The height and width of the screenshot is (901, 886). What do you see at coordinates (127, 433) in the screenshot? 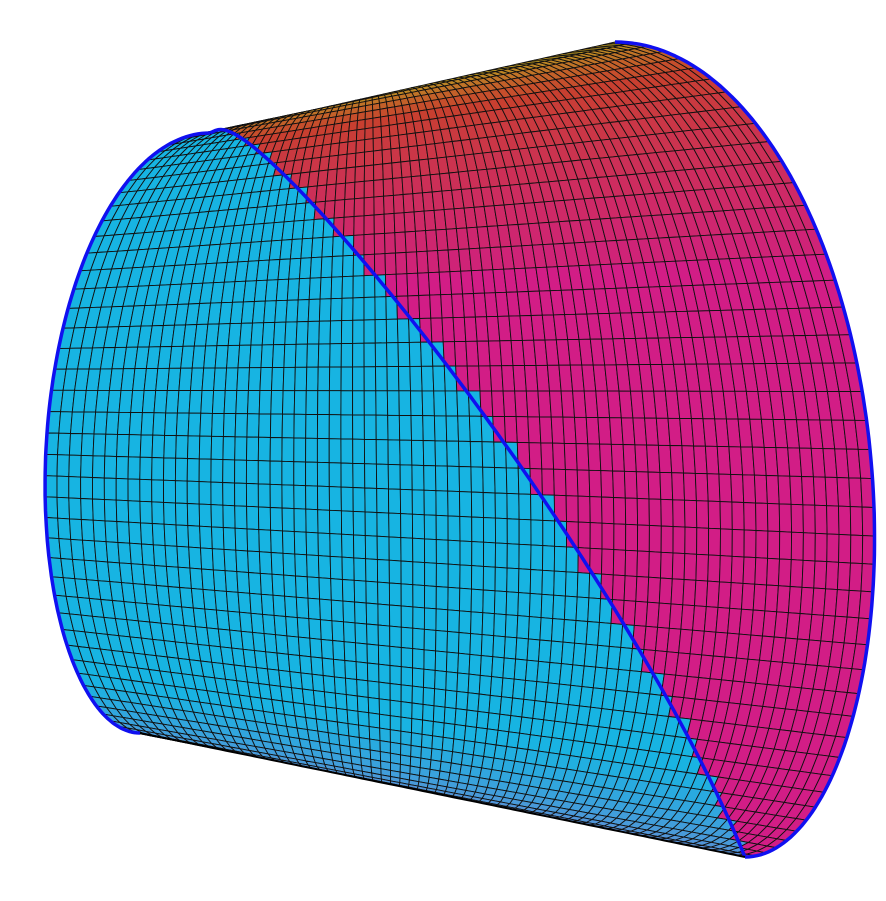
I see `left-edge` at bounding box center [127, 433].